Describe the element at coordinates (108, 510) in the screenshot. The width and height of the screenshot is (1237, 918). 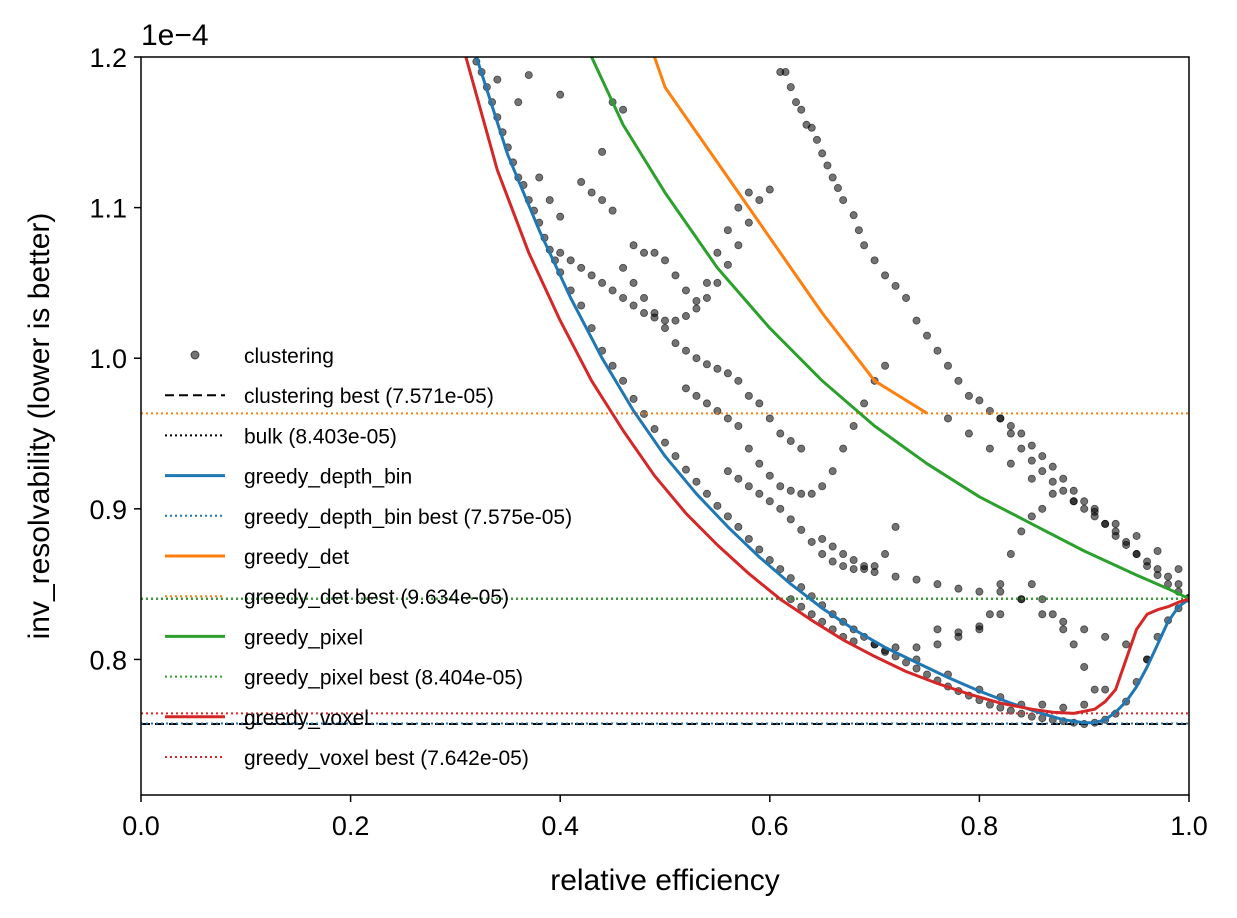
I see `y-tick-label: 0.9` at that location.